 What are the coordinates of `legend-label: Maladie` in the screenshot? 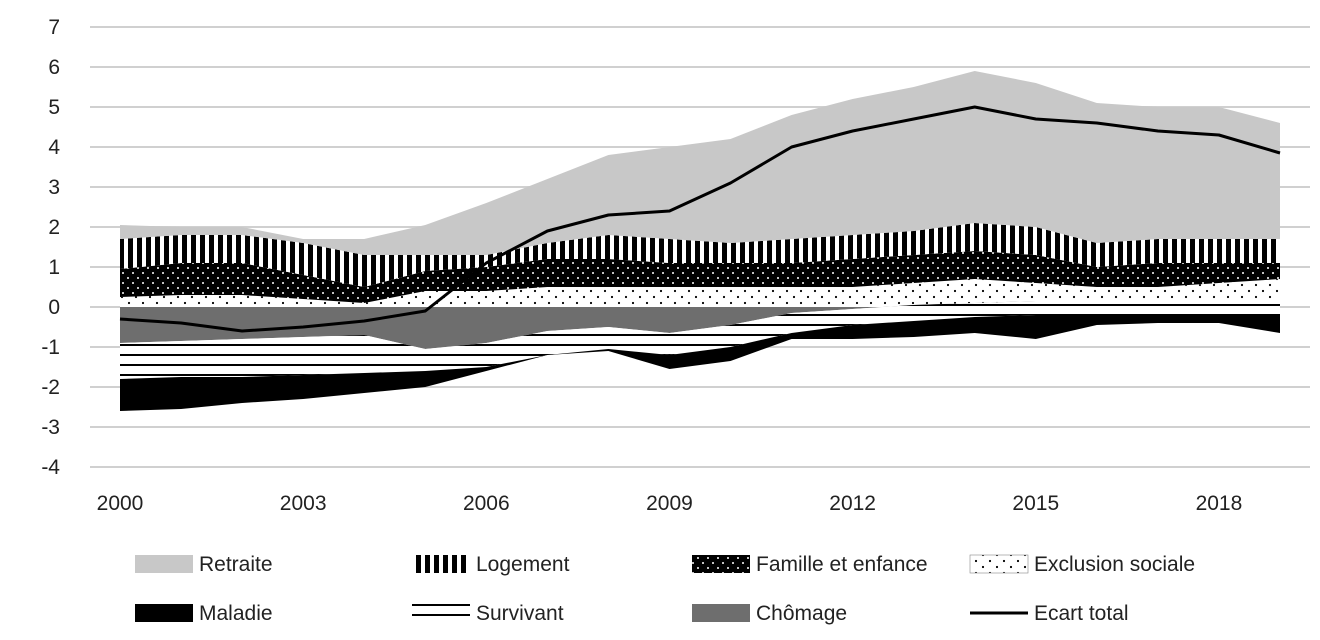 It's located at (236, 613).